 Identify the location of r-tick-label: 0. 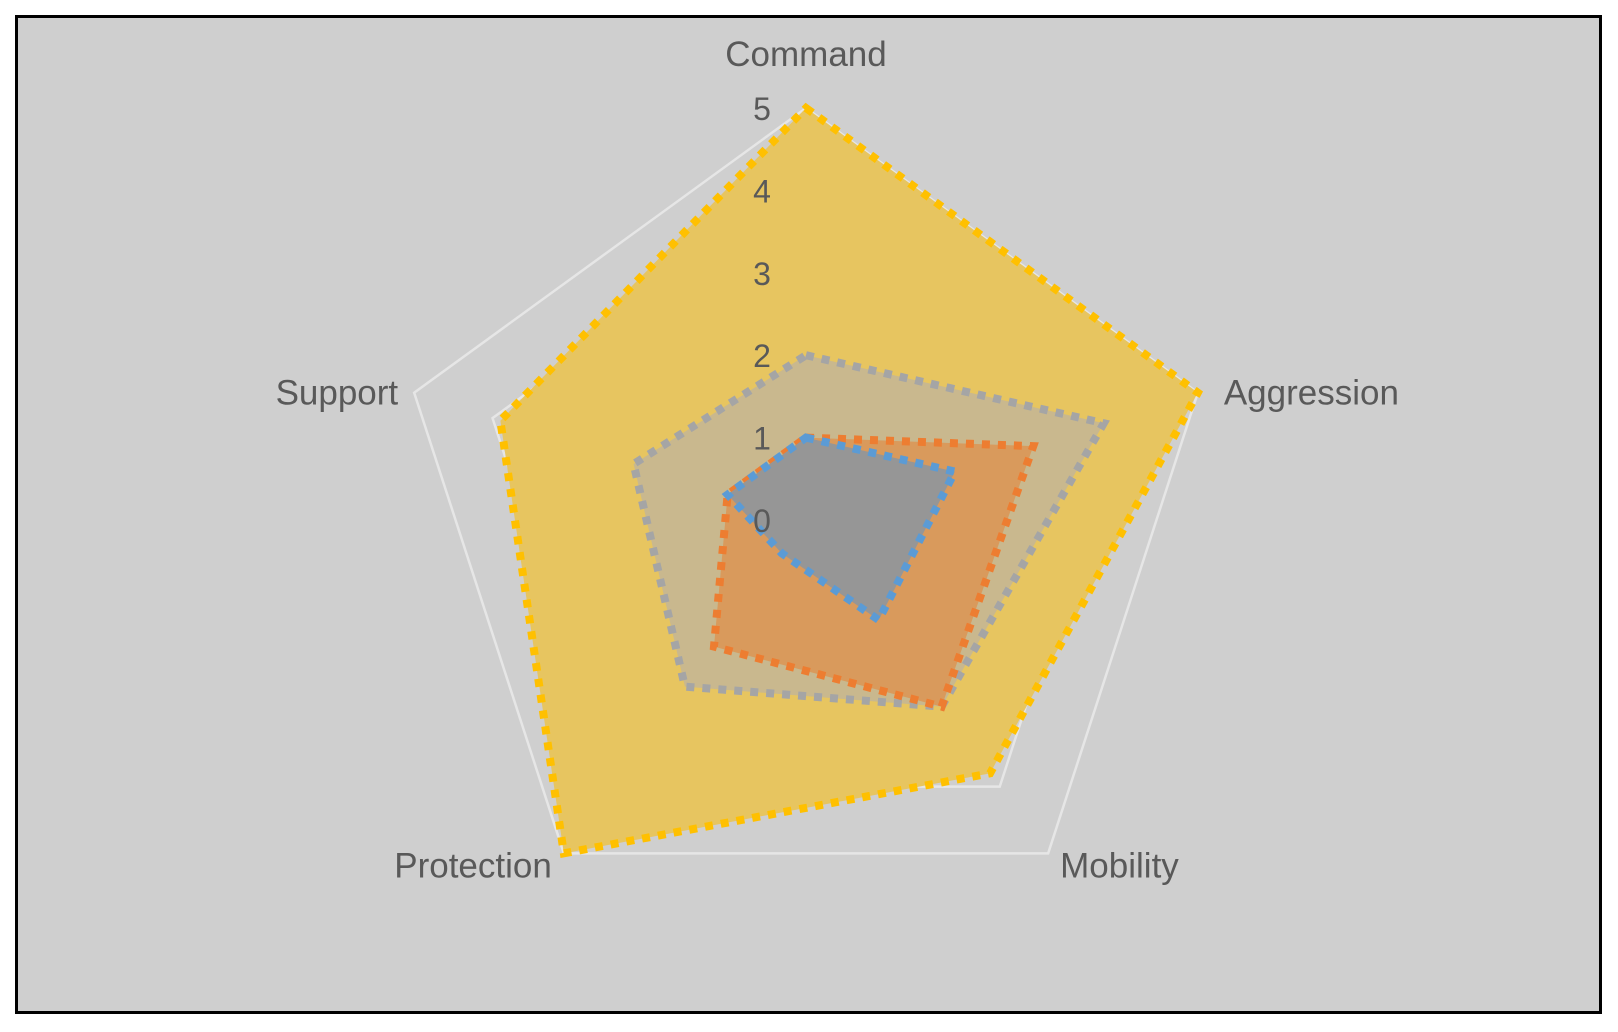
(762, 521).